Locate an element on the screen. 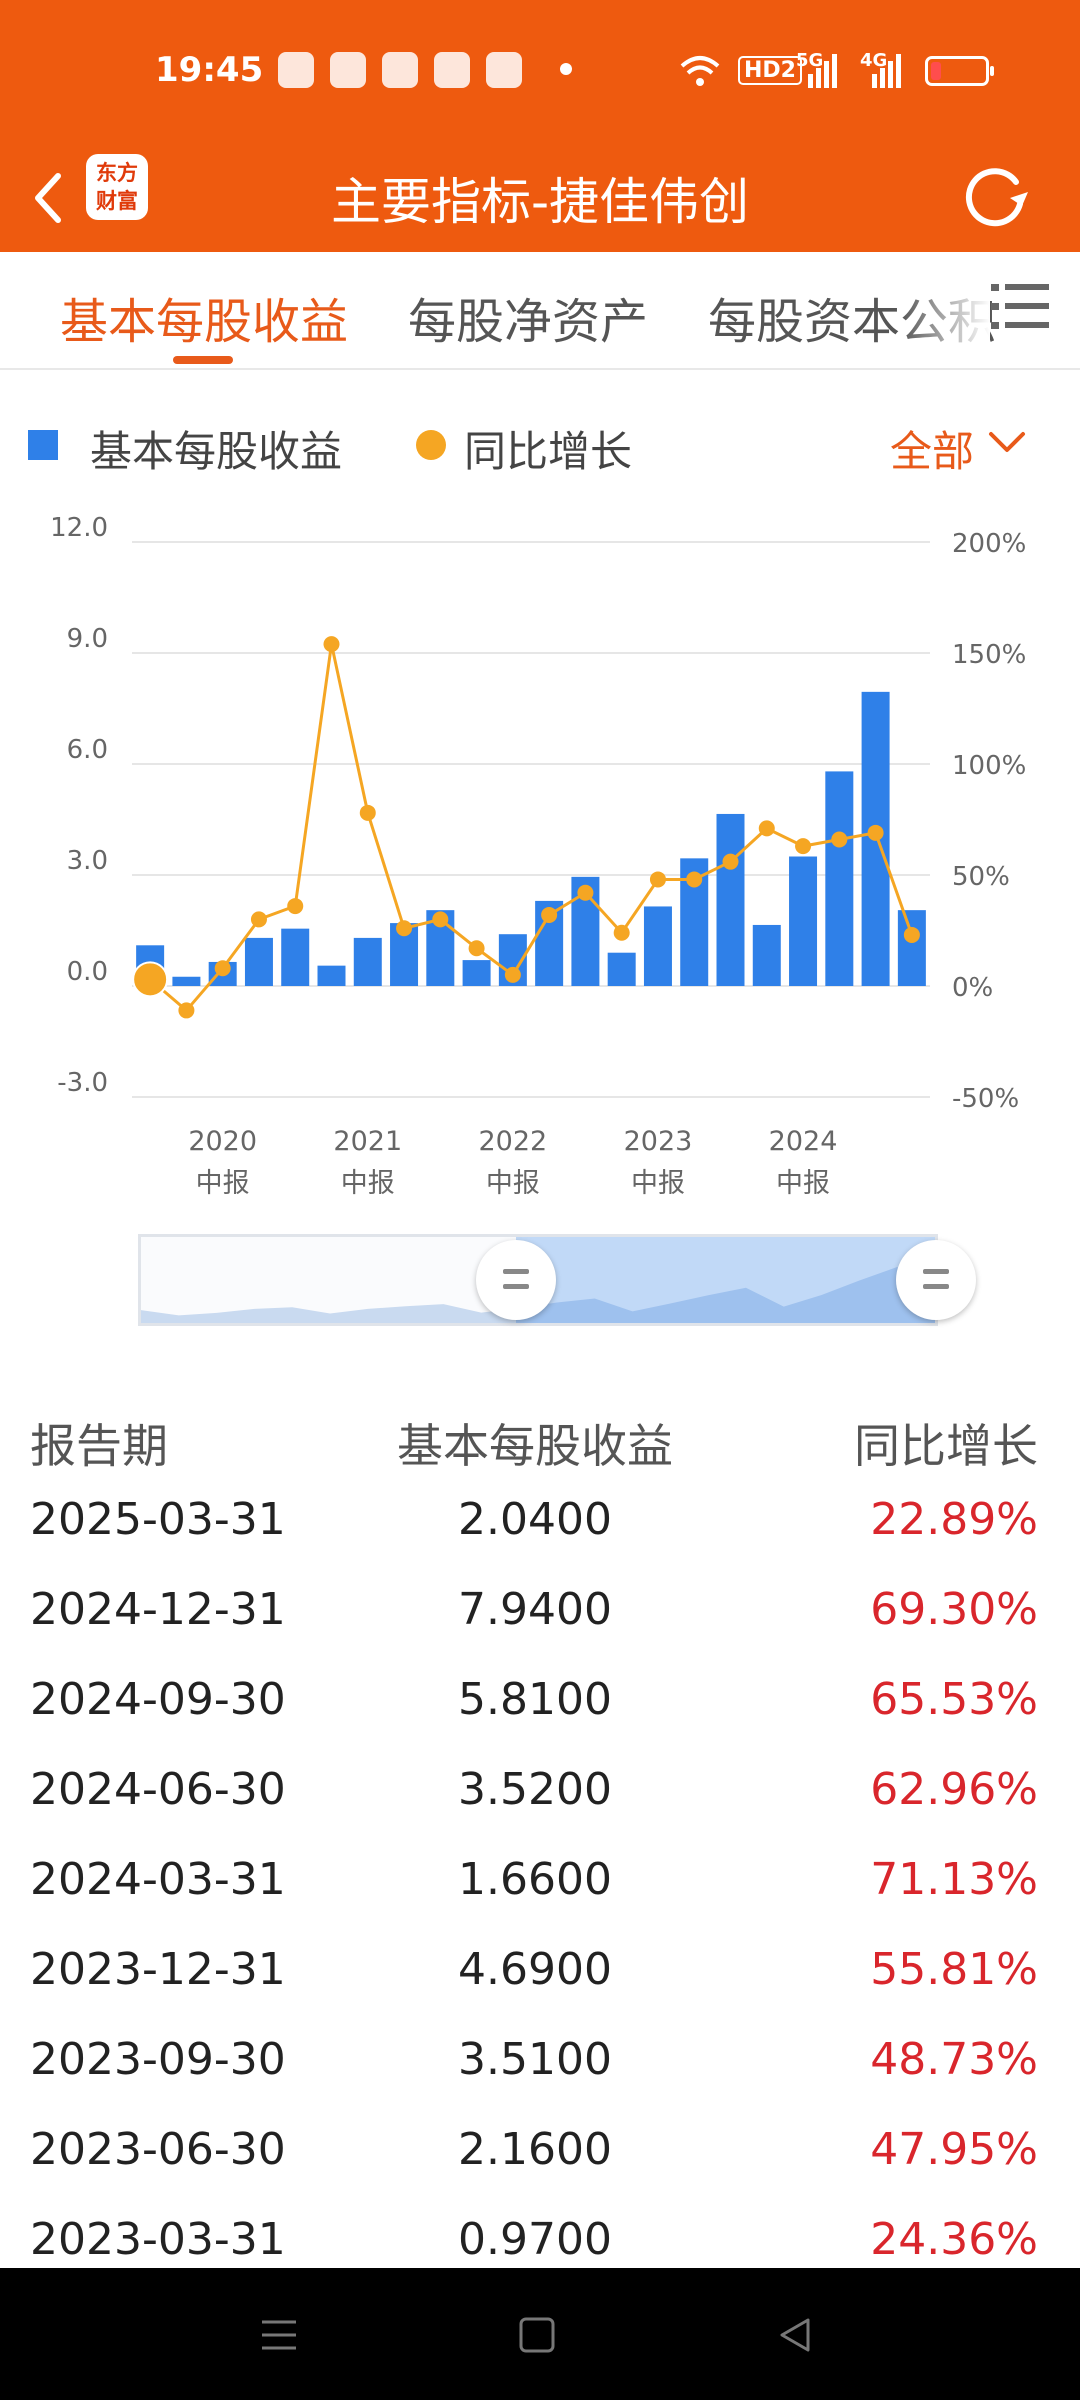 The width and height of the screenshot is (1080, 2400). period-filter-dropdown: 全部 is located at coordinates (932, 451).